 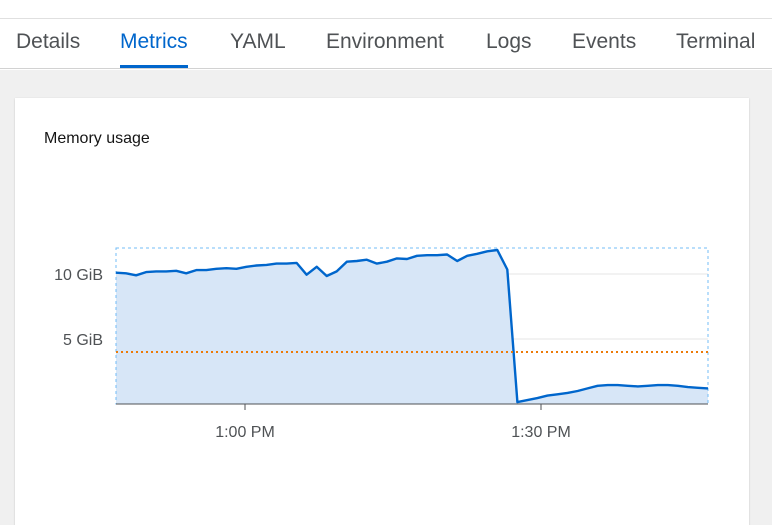 What do you see at coordinates (97, 138) in the screenshot?
I see `card-title: Memory usage` at bounding box center [97, 138].